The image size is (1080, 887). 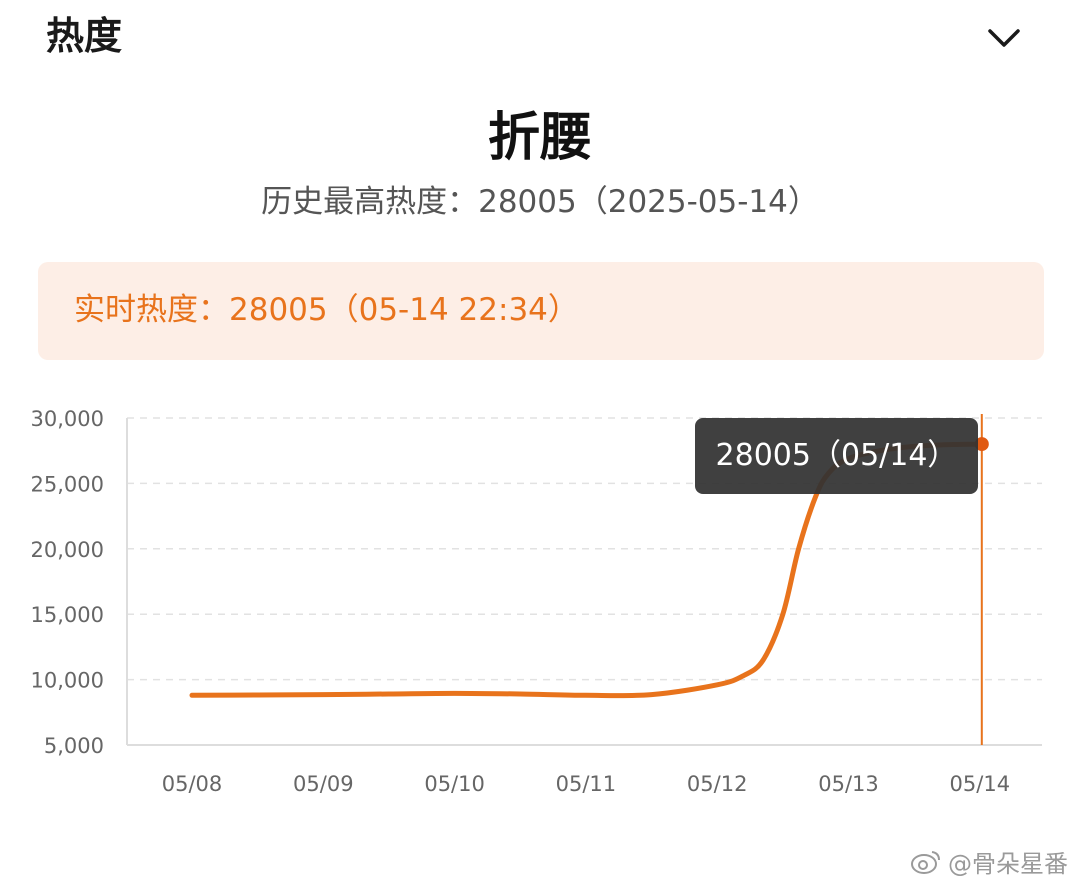 I want to click on realtime-heat-banner: 实时热度：28005（05-14 22:34）, so click(x=541, y=311).